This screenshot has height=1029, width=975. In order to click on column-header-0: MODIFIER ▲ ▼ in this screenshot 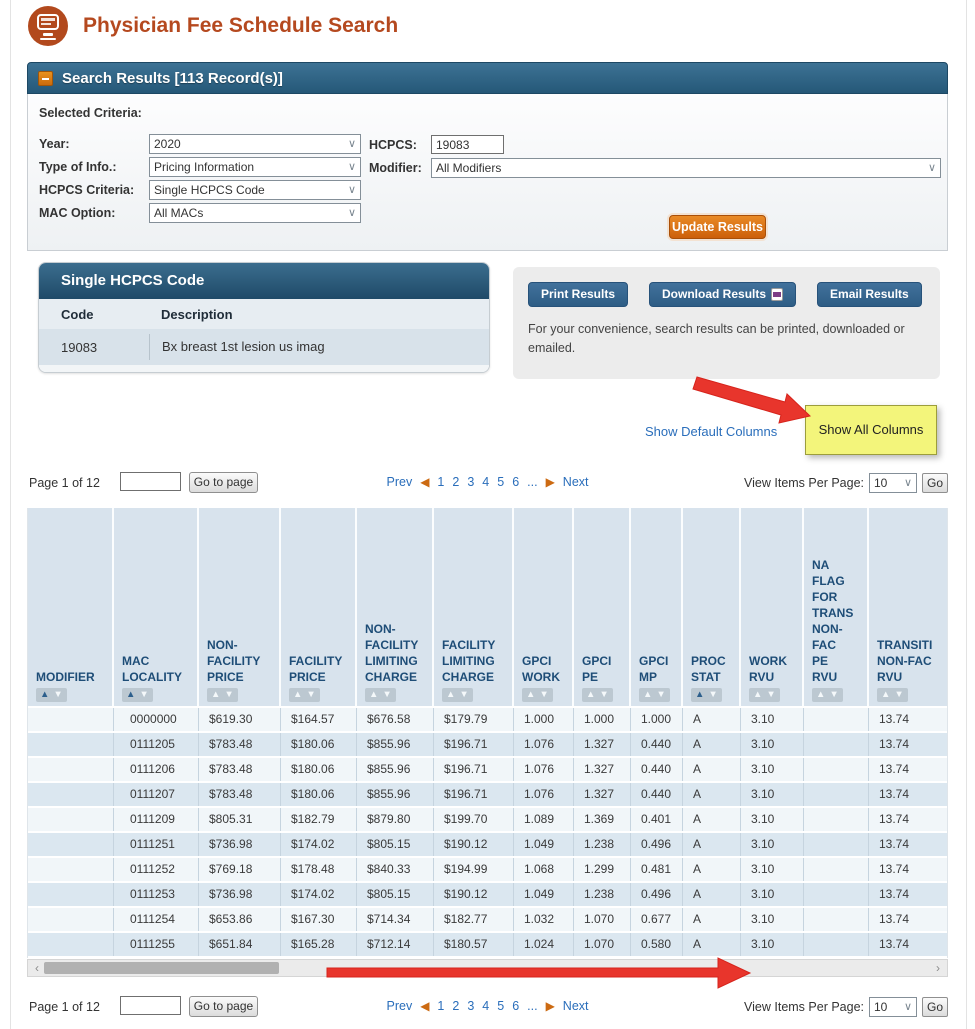, I will do `click(71, 607)`.